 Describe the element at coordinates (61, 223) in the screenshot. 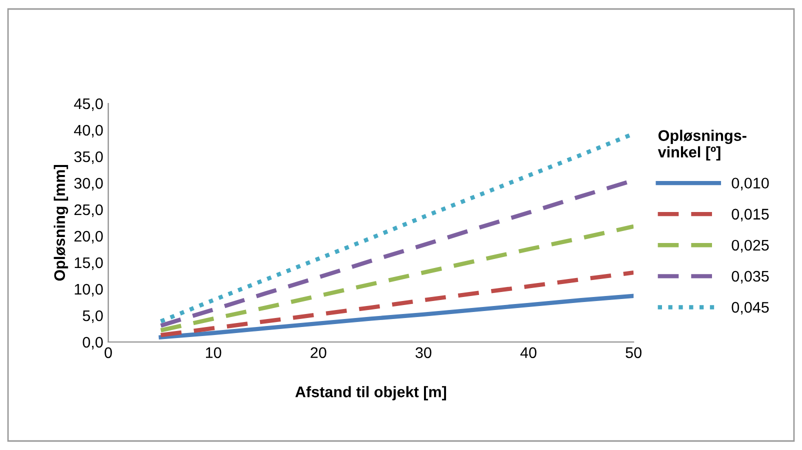

I see `y-axis-title: Opløsning [mm]` at that location.